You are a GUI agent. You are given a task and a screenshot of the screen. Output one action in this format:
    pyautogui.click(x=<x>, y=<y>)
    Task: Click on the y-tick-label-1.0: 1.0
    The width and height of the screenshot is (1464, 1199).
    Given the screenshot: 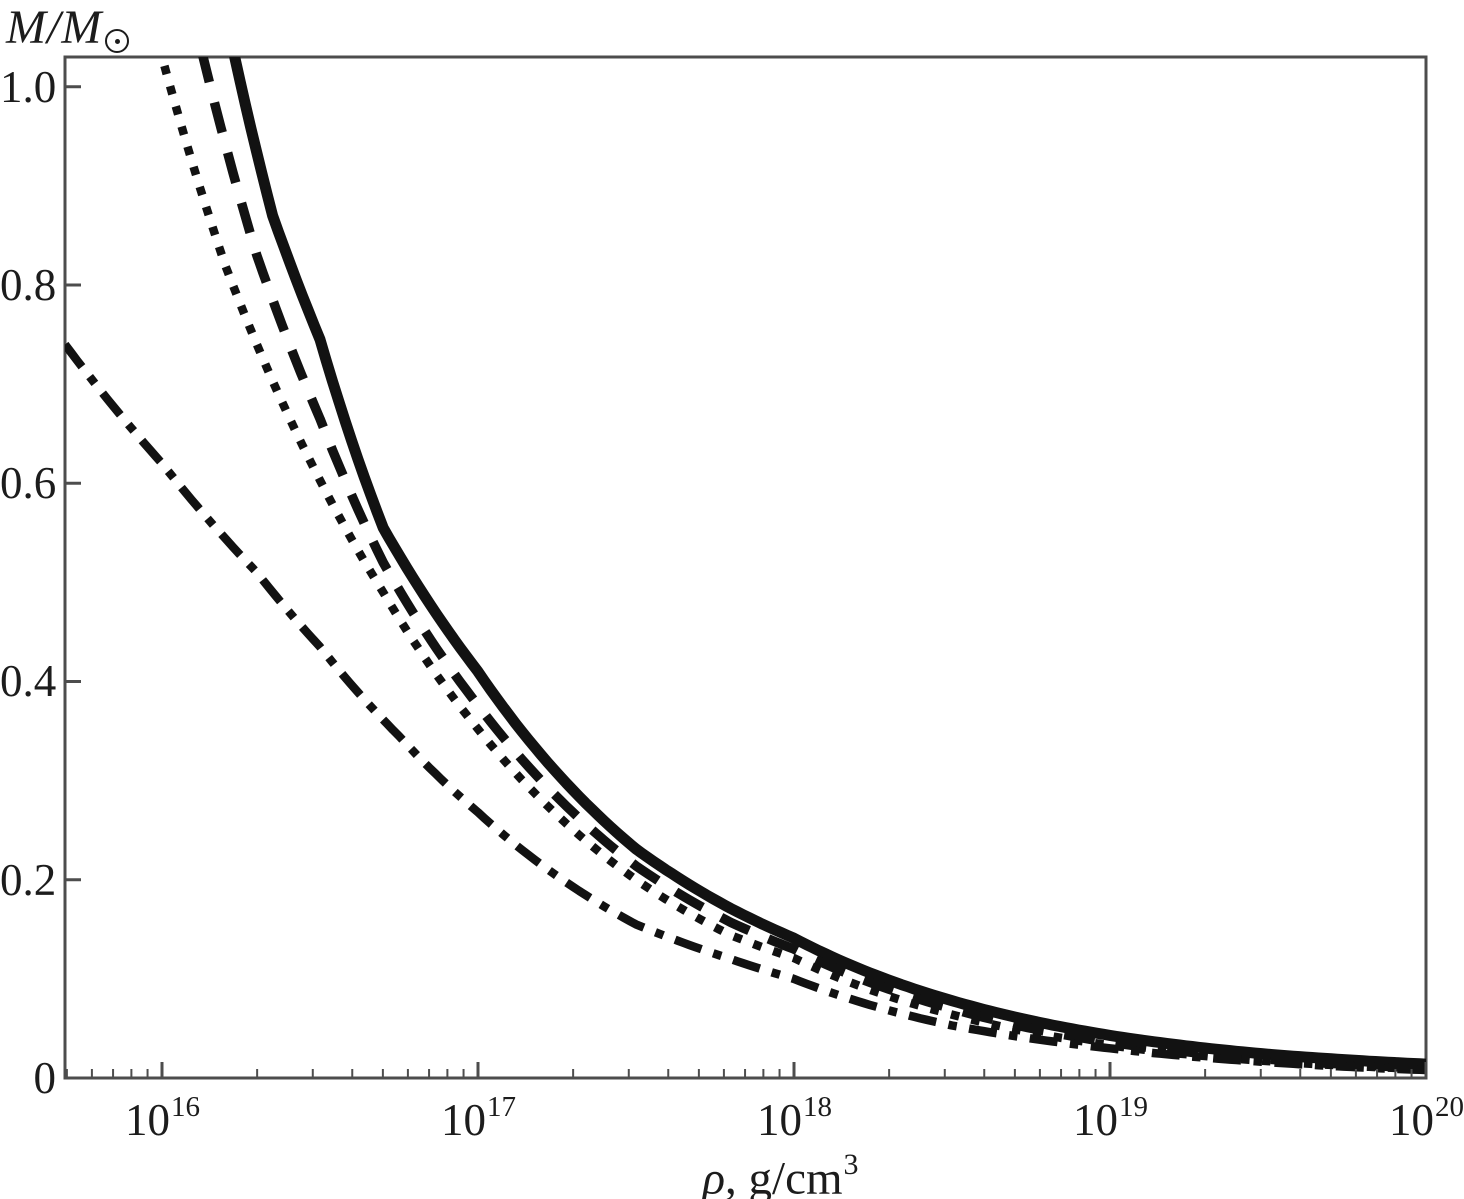 What is the action you would take?
    pyautogui.click(x=28, y=86)
    